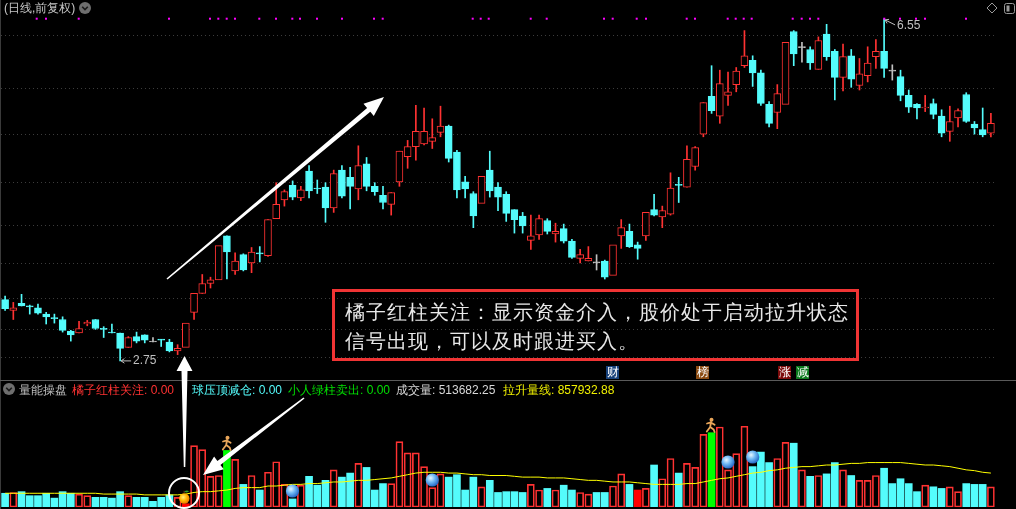 This screenshot has width=1016, height=509. Describe the element at coordinates (612, 372) in the screenshot. I see `text: 财` at that location.